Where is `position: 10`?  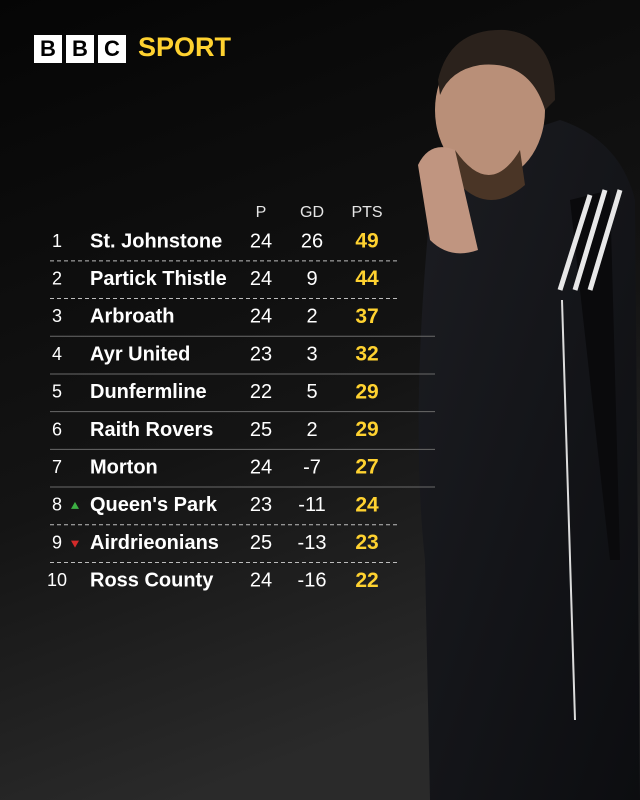 position: 10 is located at coordinates (57, 580).